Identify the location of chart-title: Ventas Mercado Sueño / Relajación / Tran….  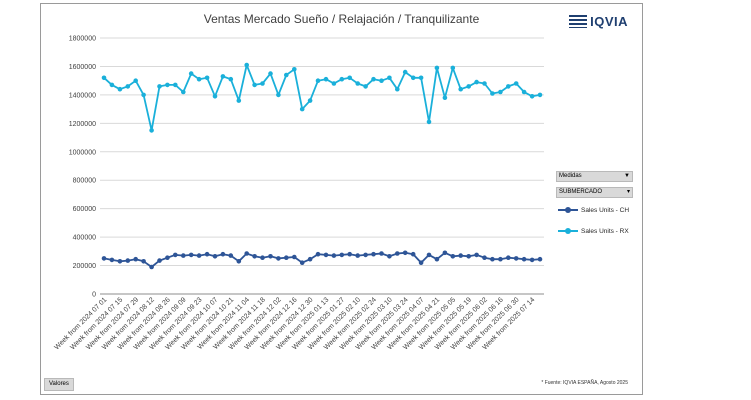
(341, 19).